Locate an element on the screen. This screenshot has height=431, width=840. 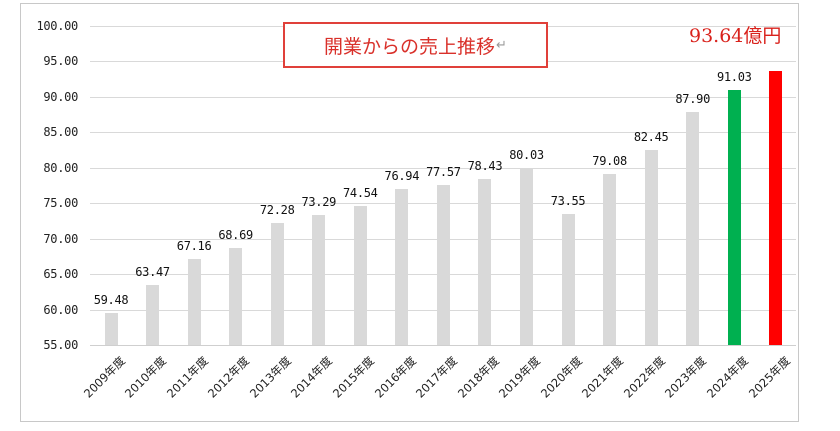
bar-2009年度 is located at coordinates (111, 329).